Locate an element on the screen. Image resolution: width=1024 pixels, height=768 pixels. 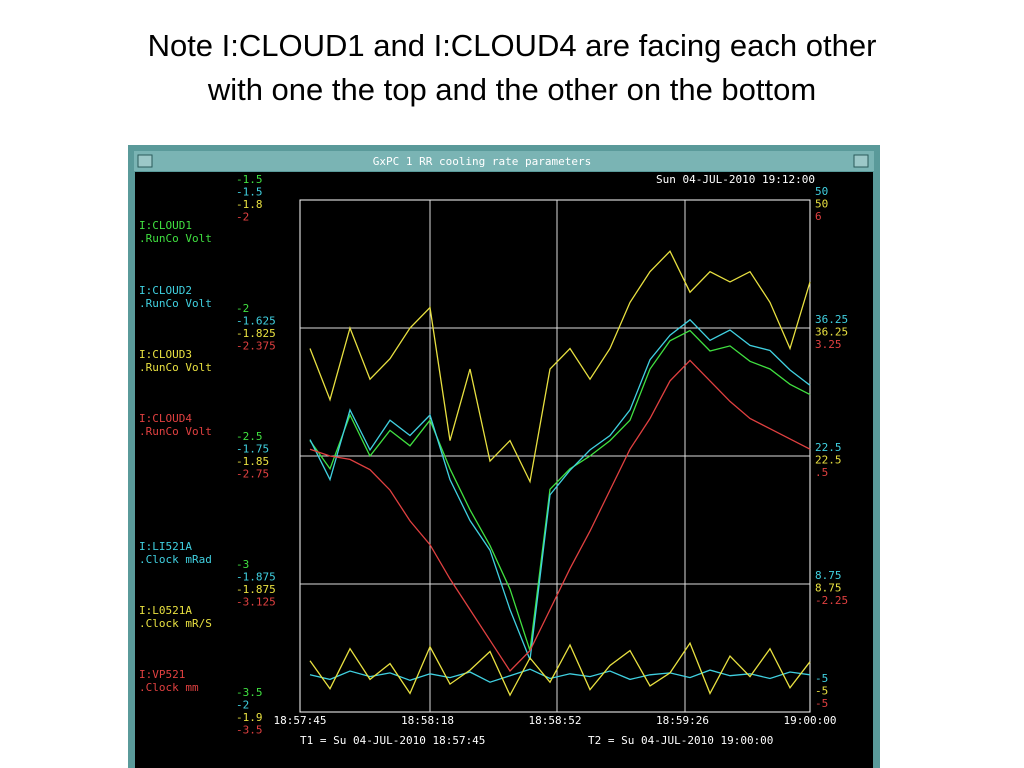
left-tick-label: -1.8 is located at coordinates (249, 204).